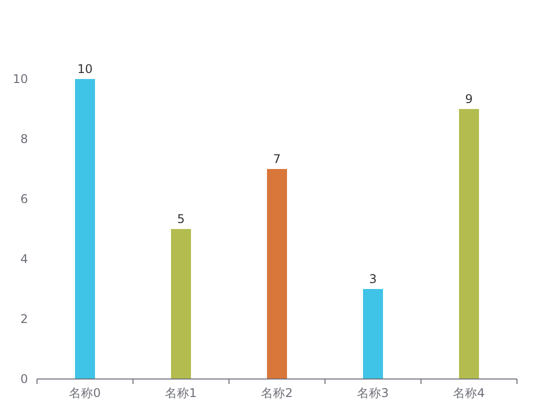  I want to click on data-label: 5, so click(181, 219).